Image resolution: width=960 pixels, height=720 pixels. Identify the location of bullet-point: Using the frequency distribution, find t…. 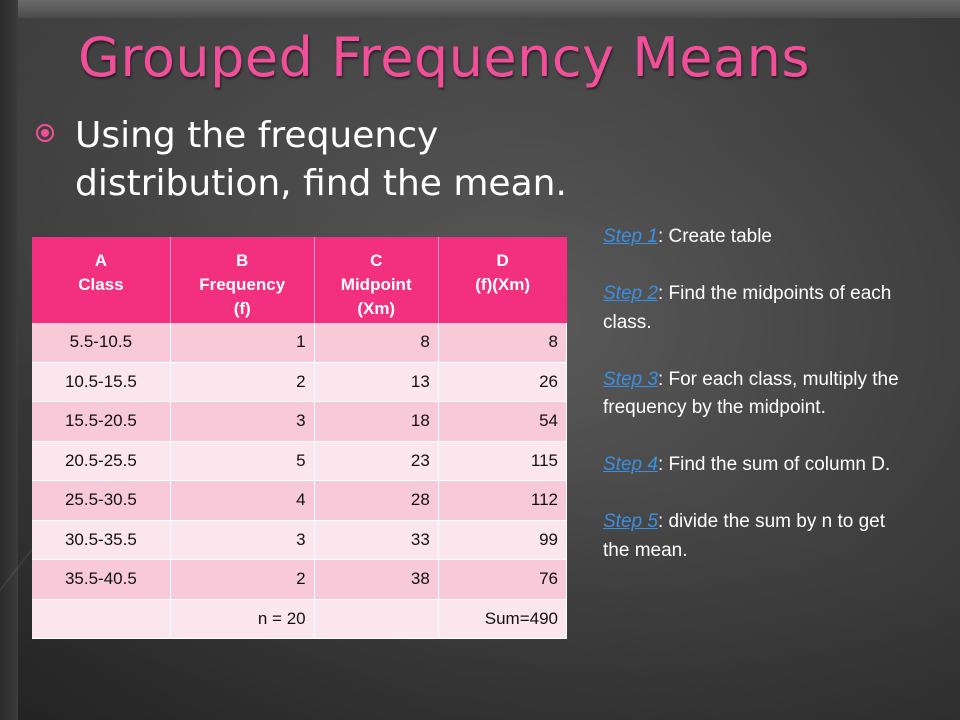
(346, 160).